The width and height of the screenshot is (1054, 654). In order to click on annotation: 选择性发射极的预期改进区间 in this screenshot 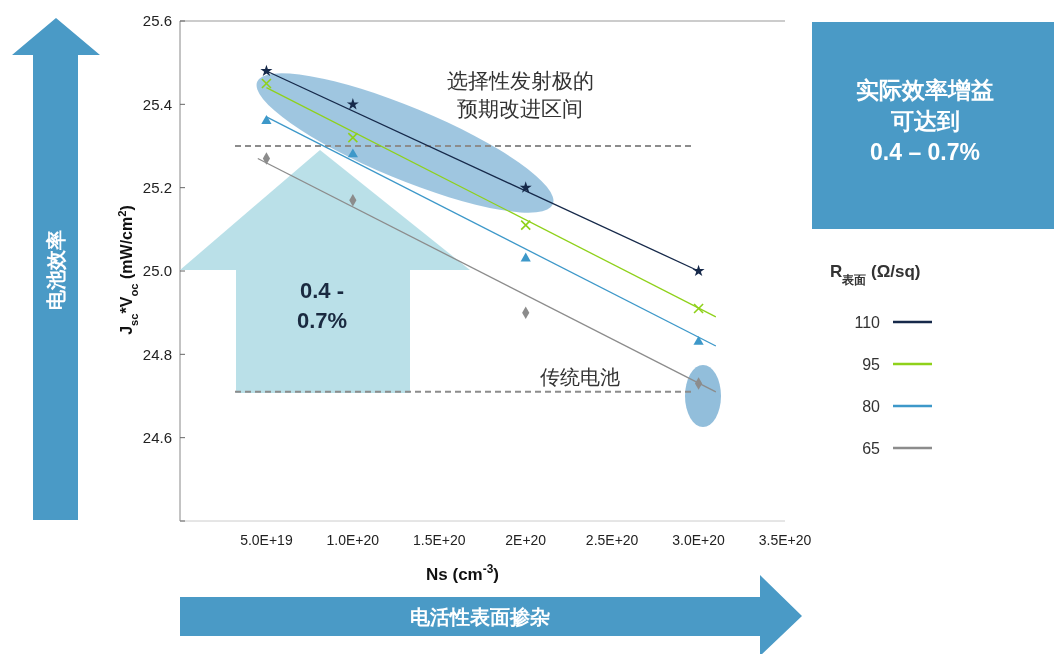, I will do `click(520, 95)`.